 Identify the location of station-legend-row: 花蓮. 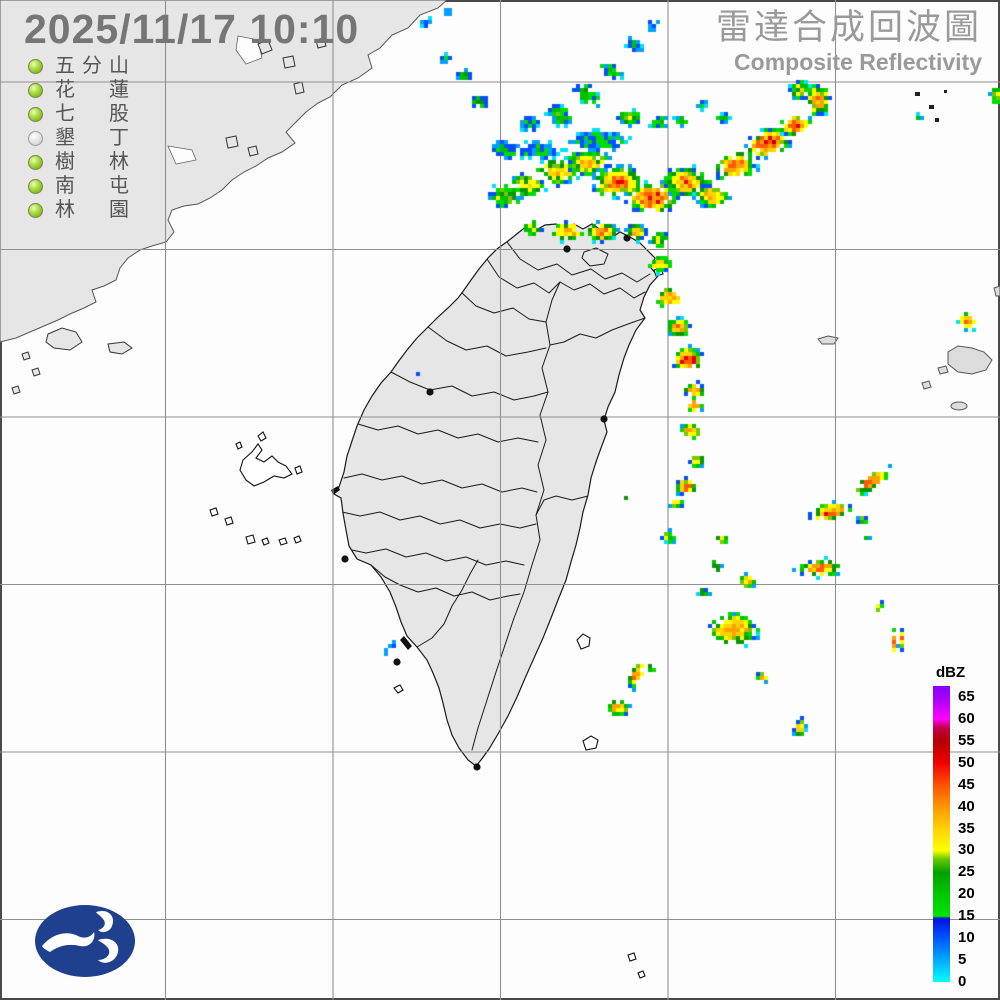
(78, 90).